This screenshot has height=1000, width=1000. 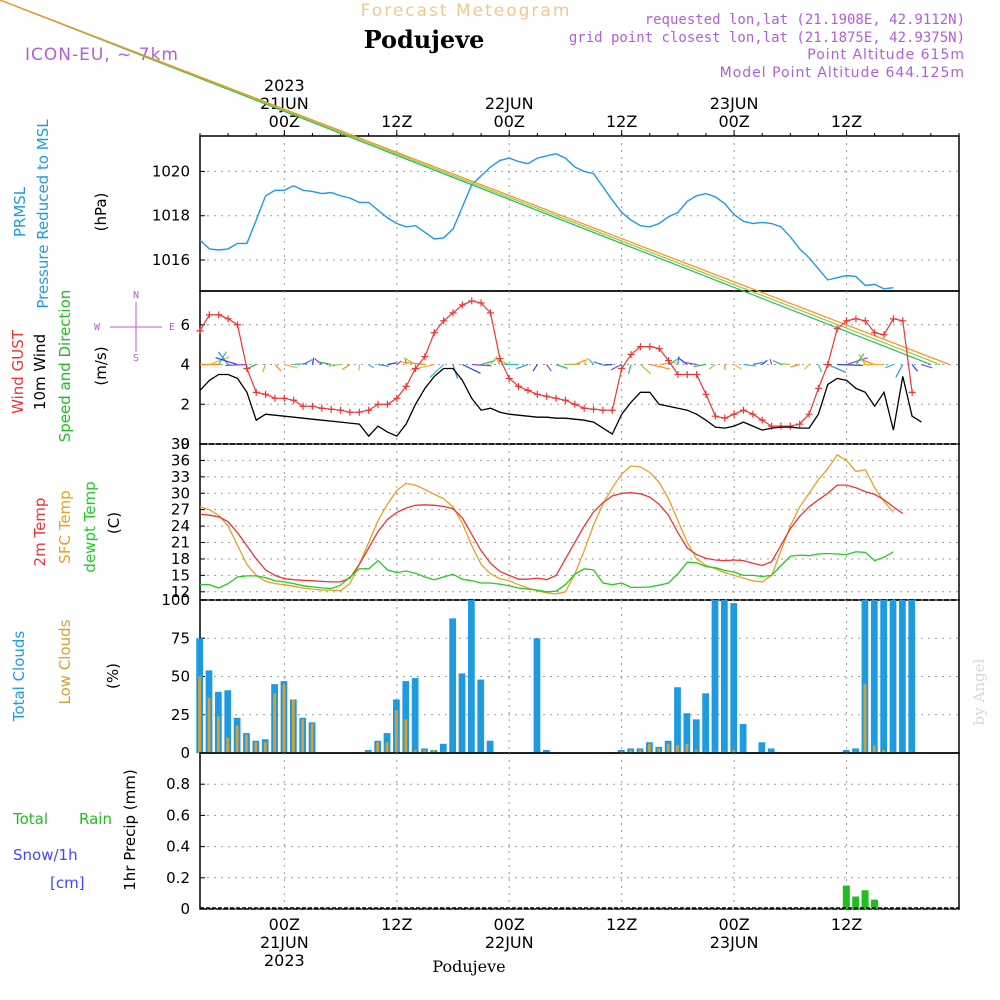 What do you see at coordinates (551, 533) in the screenshot?
I see `temp2m-line` at bounding box center [551, 533].